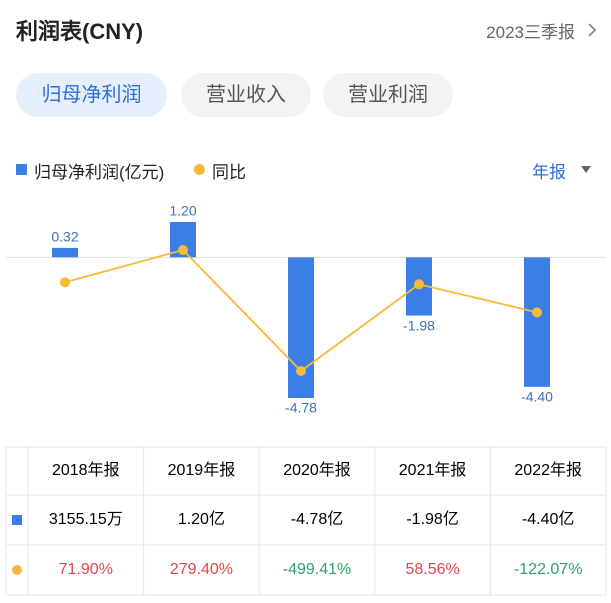 The image size is (611, 603). I want to click on legend-label: 同比, so click(229, 172).